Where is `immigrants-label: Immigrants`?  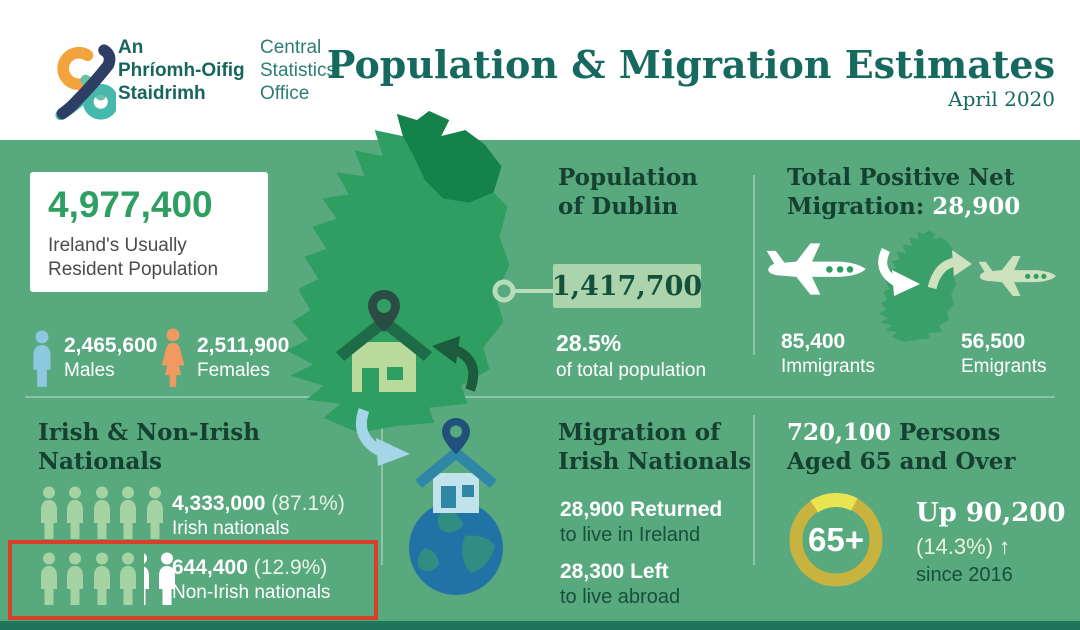 immigrants-label: Immigrants is located at coordinates (828, 366).